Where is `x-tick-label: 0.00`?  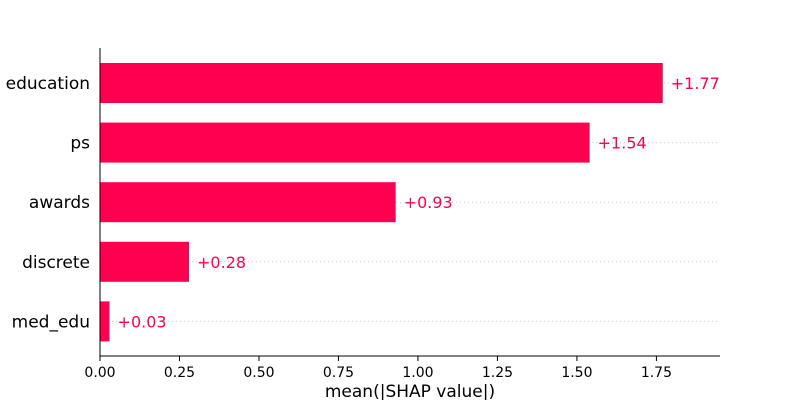 x-tick-label: 0.00 is located at coordinates (99, 373).